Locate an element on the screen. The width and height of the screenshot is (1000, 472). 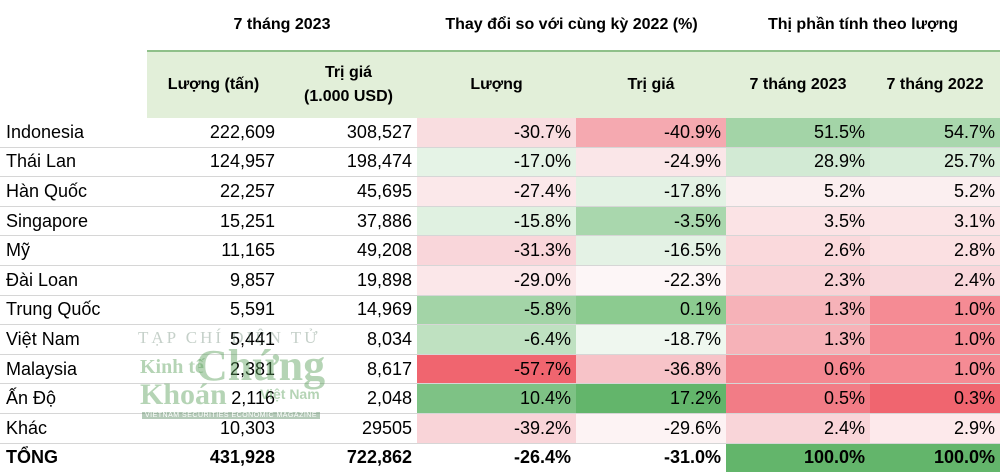
group-header-market-share: Thị phần tính theo lượng is located at coordinates (863, 26).